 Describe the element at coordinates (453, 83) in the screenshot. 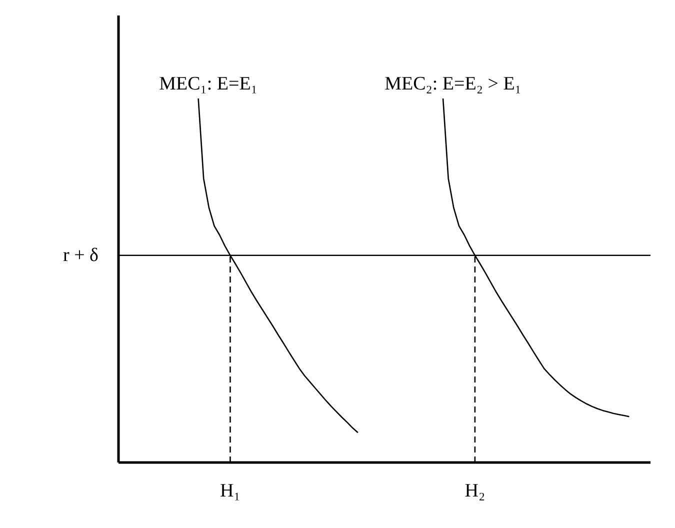

I see `series-label: MEC₂: E=E₂ > E₁` at that location.